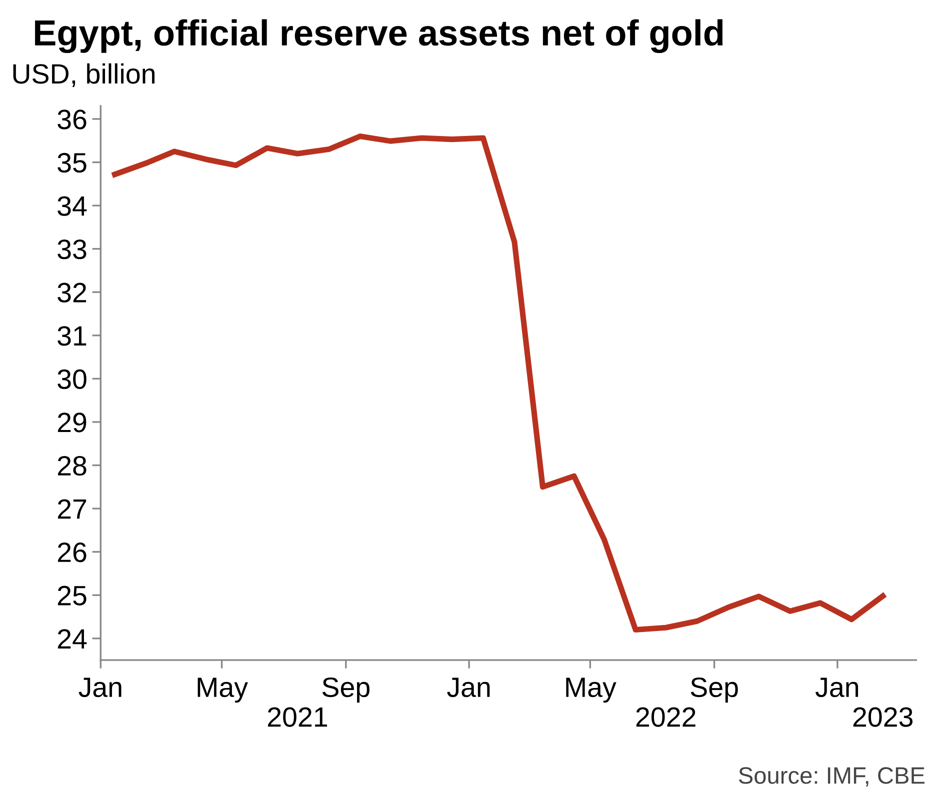  I want to click on y-tick-label: 32, so click(72, 292).